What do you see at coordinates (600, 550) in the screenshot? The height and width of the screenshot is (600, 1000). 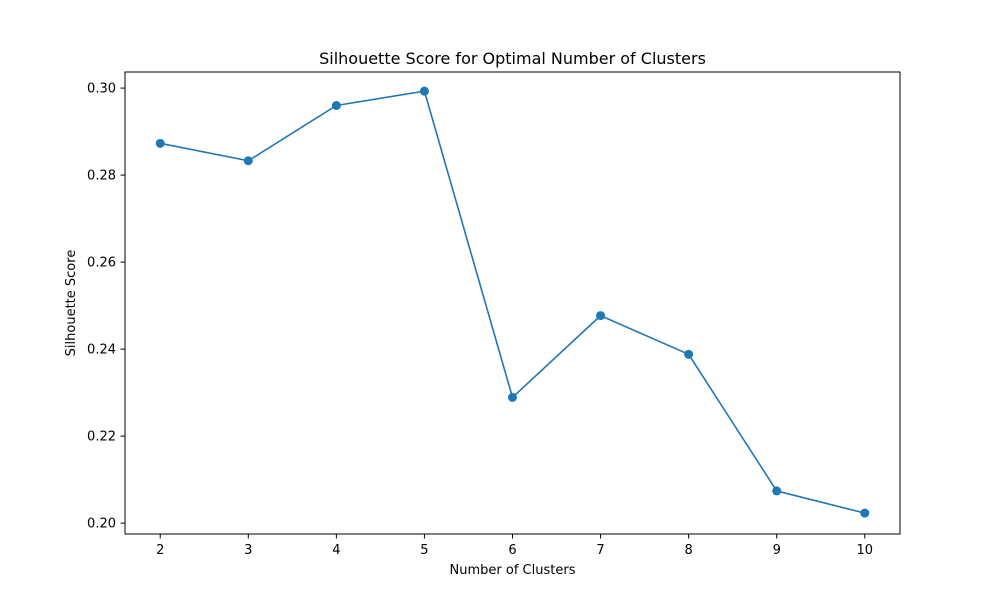 I see `x-tick-label: 7` at bounding box center [600, 550].